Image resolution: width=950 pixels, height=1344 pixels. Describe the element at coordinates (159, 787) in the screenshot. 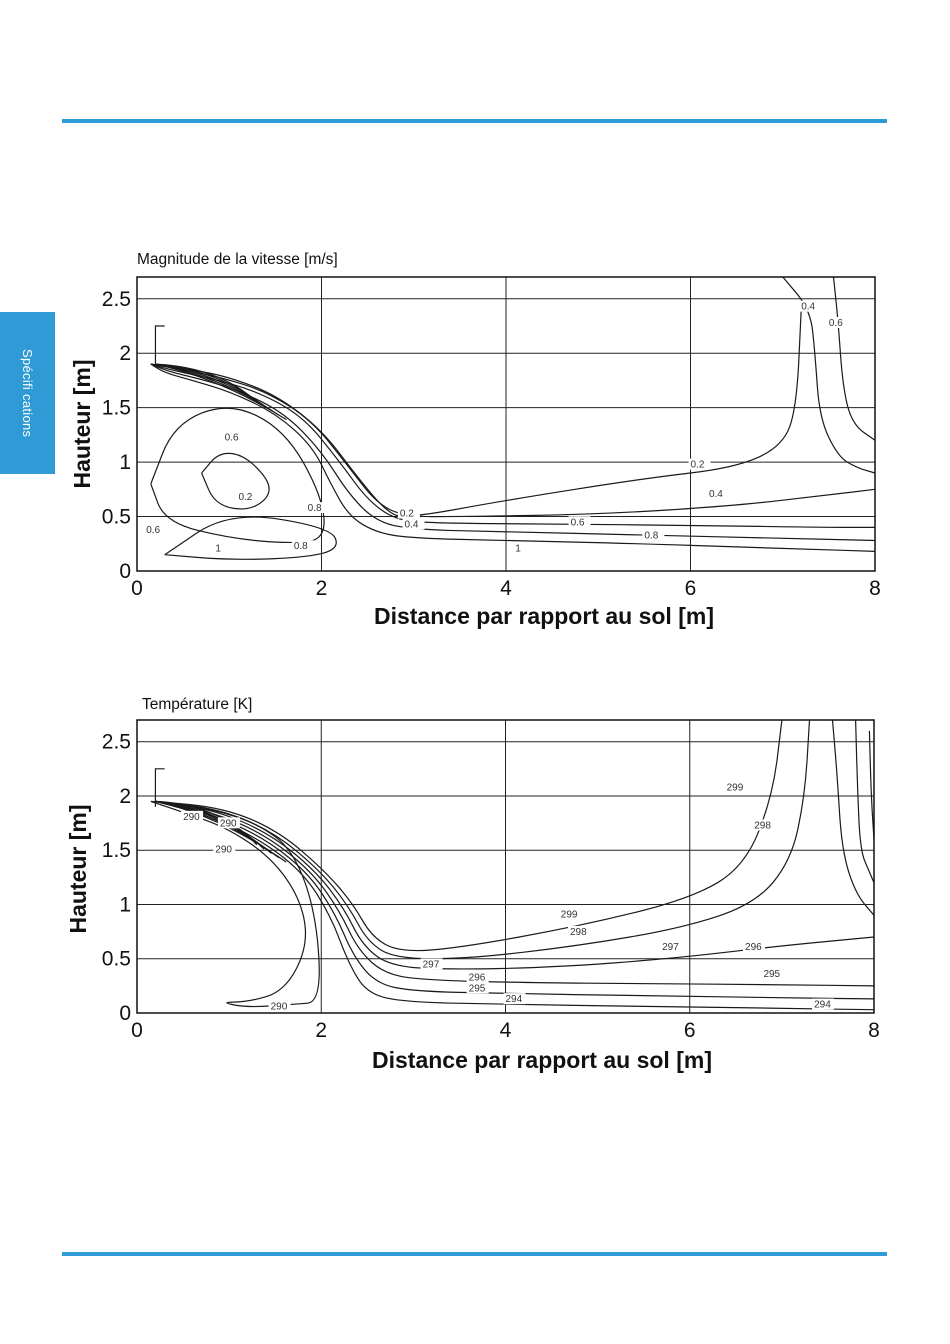

I see `air-inlet-marker` at that location.